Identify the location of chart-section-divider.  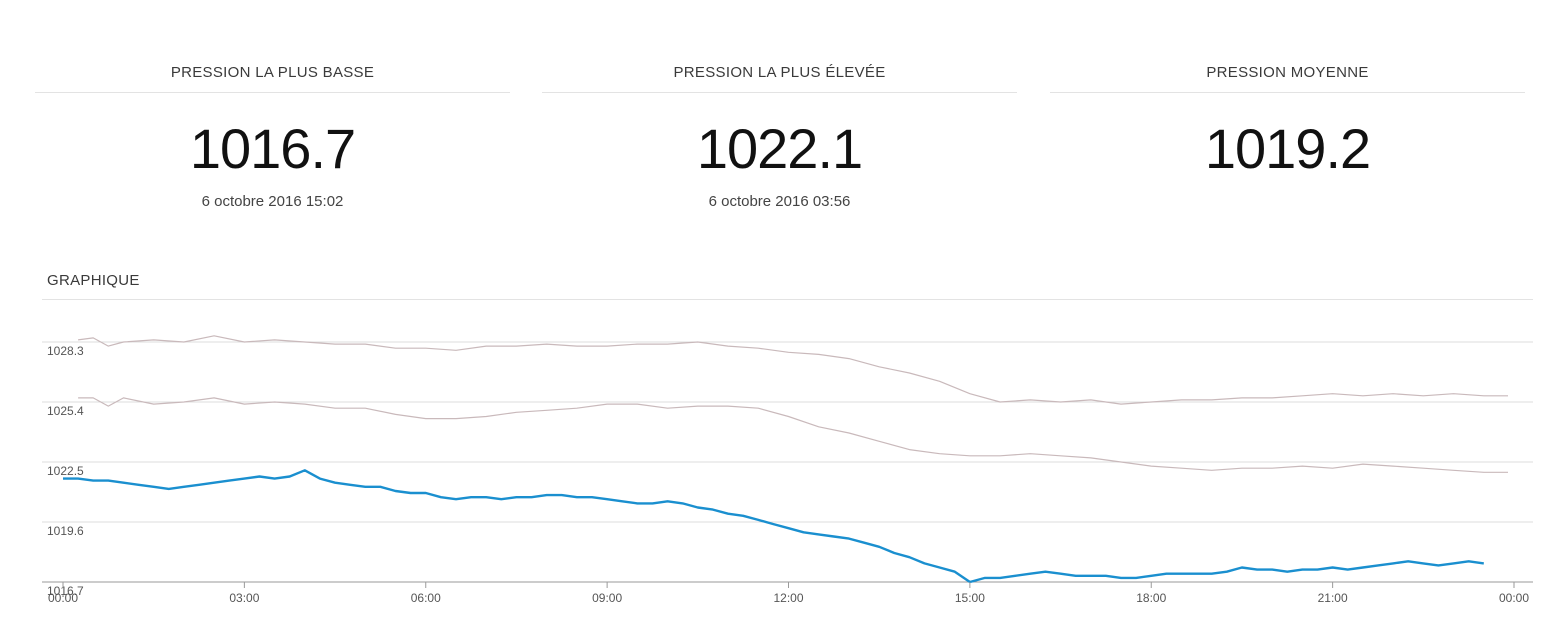
(787, 299).